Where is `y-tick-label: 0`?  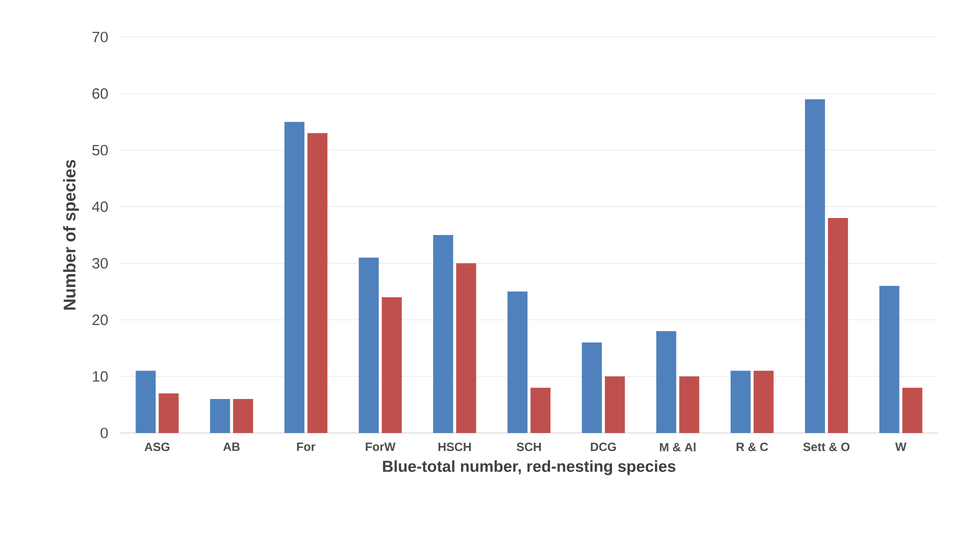 y-tick-label: 0 is located at coordinates (104, 433).